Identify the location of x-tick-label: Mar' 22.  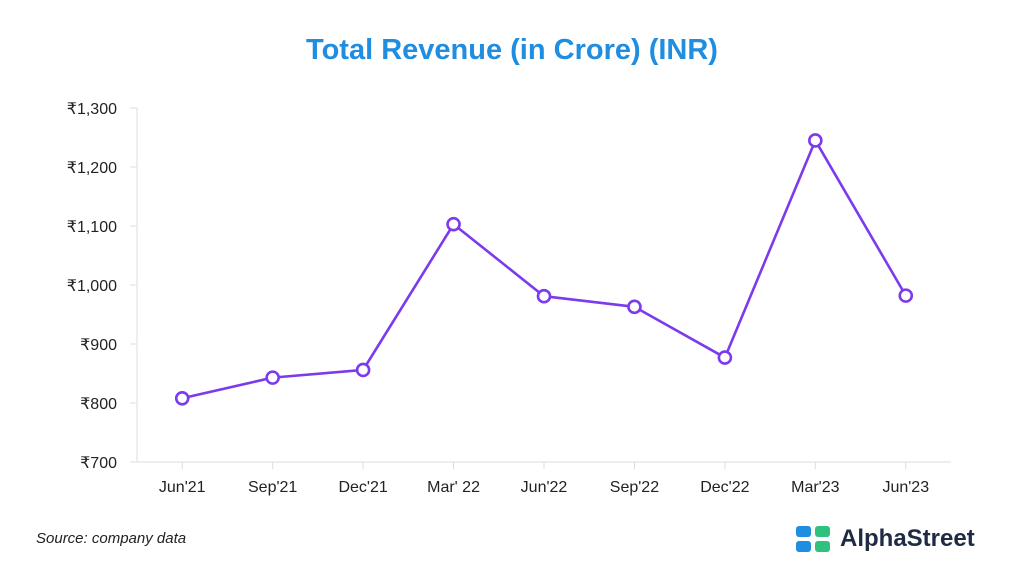
(453, 487).